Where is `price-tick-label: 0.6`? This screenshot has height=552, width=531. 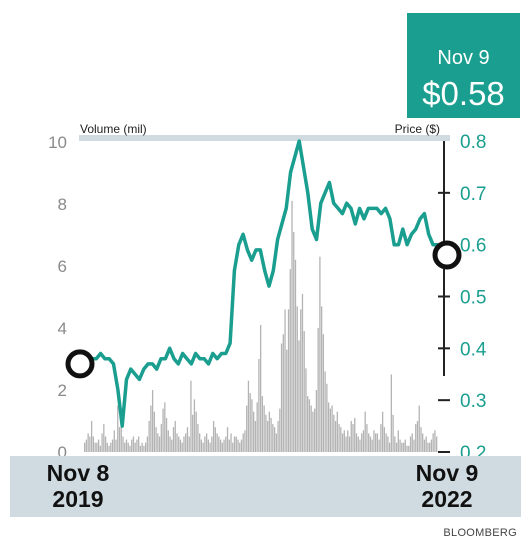
price-tick-label: 0.6 is located at coordinates (473, 246).